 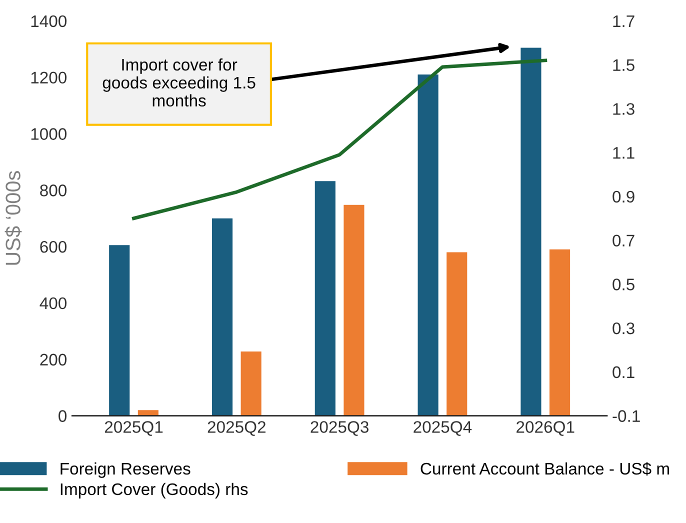 I want to click on y-tick-label: 1400, so click(x=49, y=21).